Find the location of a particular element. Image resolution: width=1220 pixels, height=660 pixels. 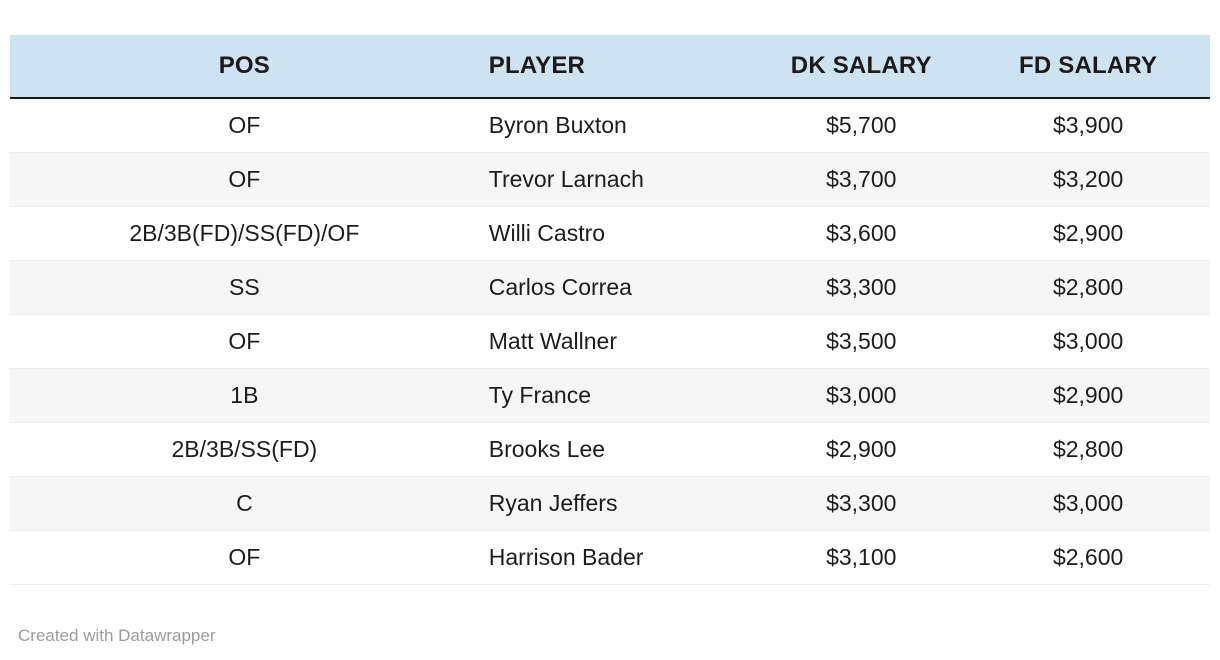

dk-salary-cell: $3,100 is located at coordinates (861, 557).